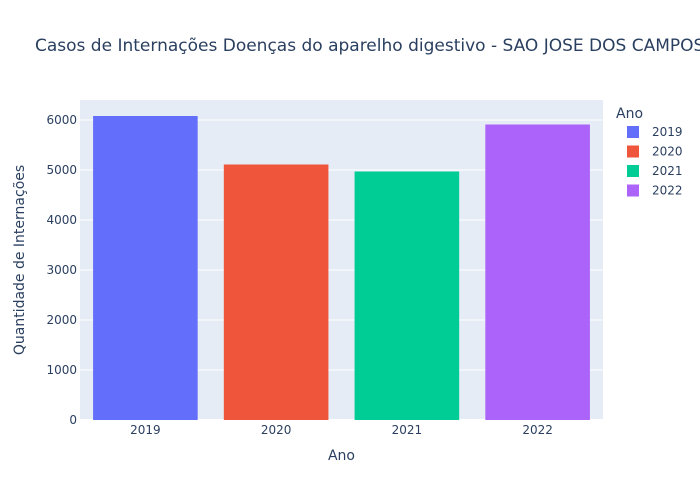 This screenshot has width=700, height=504. What do you see at coordinates (73, 420) in the screenshot?
I see `y-tick-label: 0` at bounding box center [73, 420].